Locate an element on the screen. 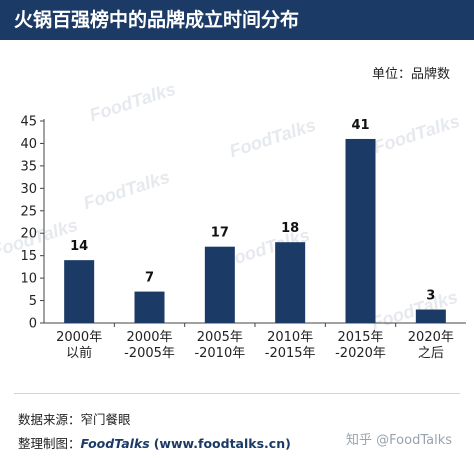 This screenshot has height=458, width=474. unit-label: 单位：品牌数 is located at coordinates (410, 74).